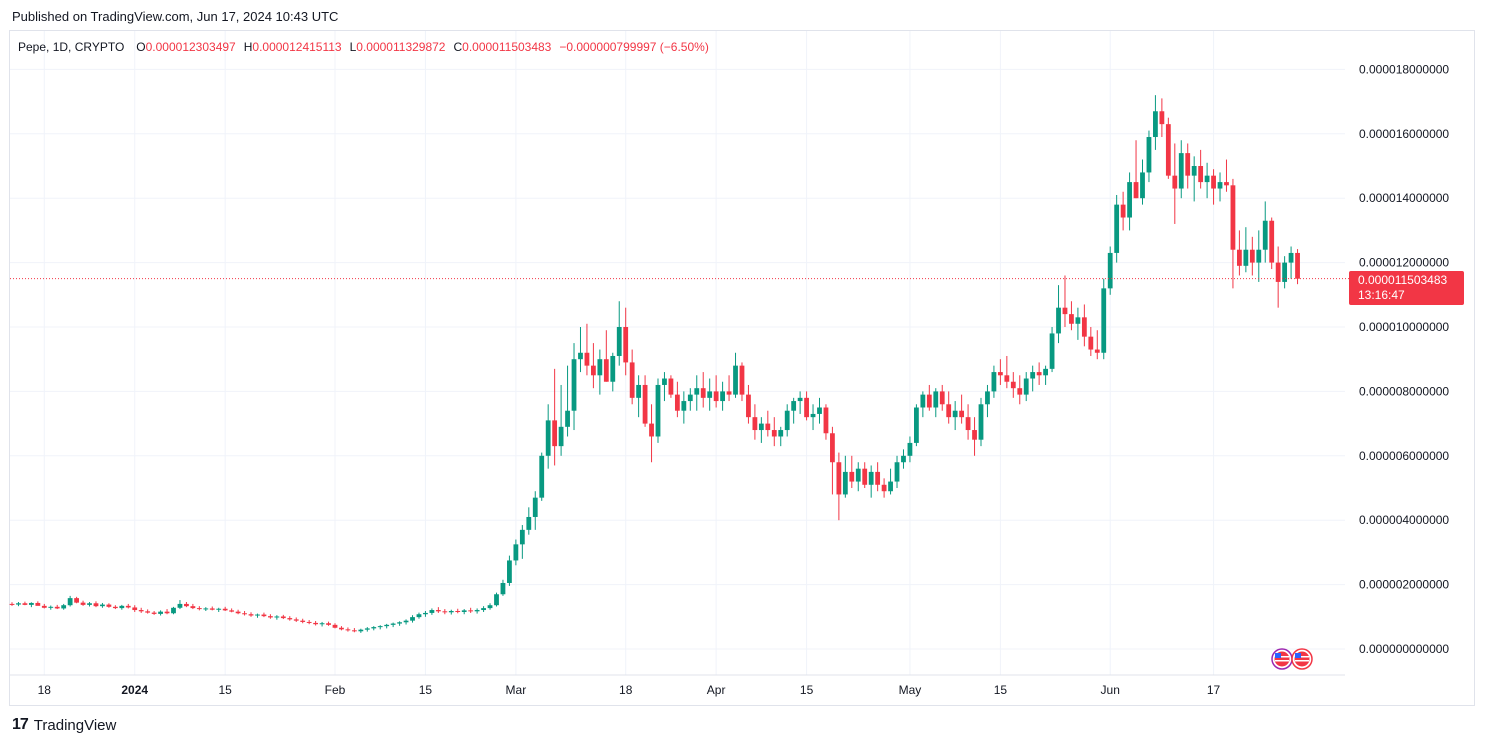 The image size is (1485, 745). What do you see at coordinates (1404, 198) in the screenshot?
I see `y-tick-label: 0.000014000000` at bounding box center [1404, 198].